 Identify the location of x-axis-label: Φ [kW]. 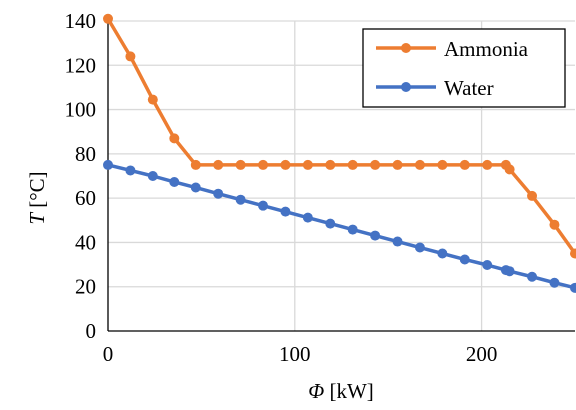
(341, 391).